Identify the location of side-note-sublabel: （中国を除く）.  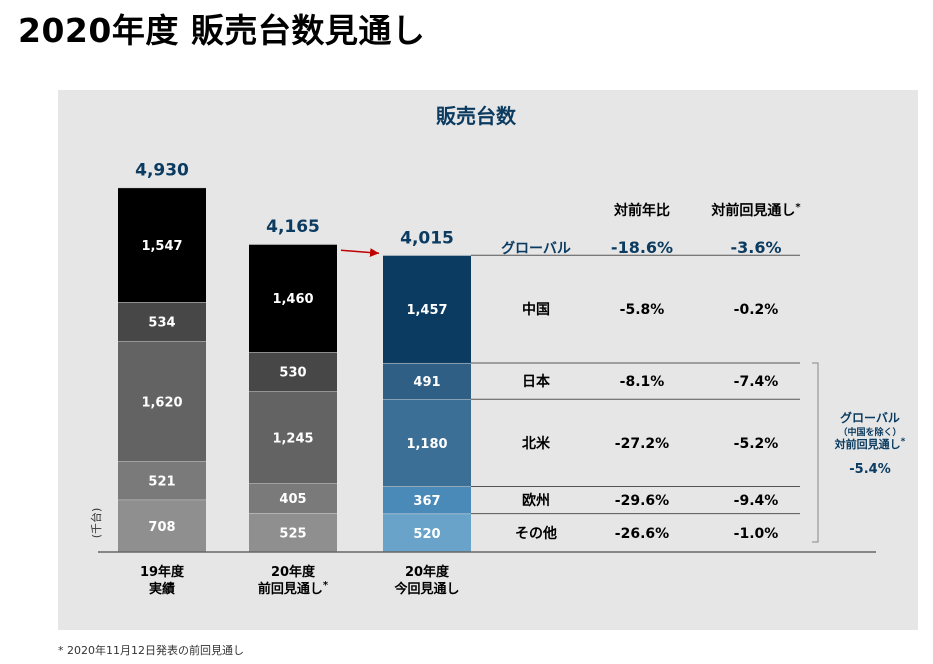
(869, 432).